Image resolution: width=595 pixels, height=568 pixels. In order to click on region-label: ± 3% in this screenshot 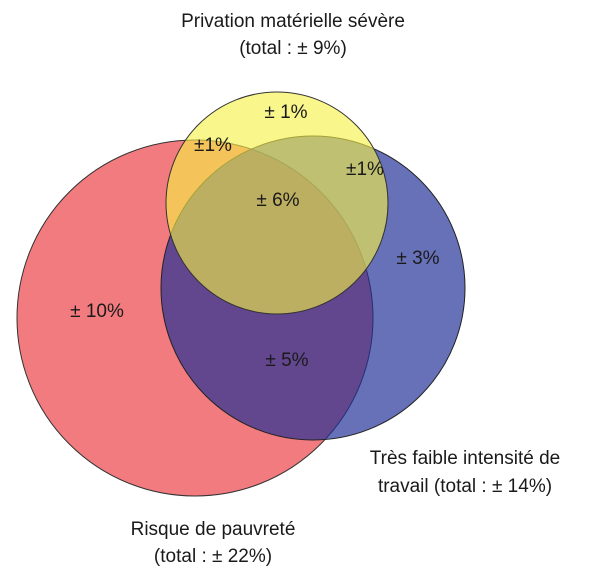, I will do `click(417, 258)`.